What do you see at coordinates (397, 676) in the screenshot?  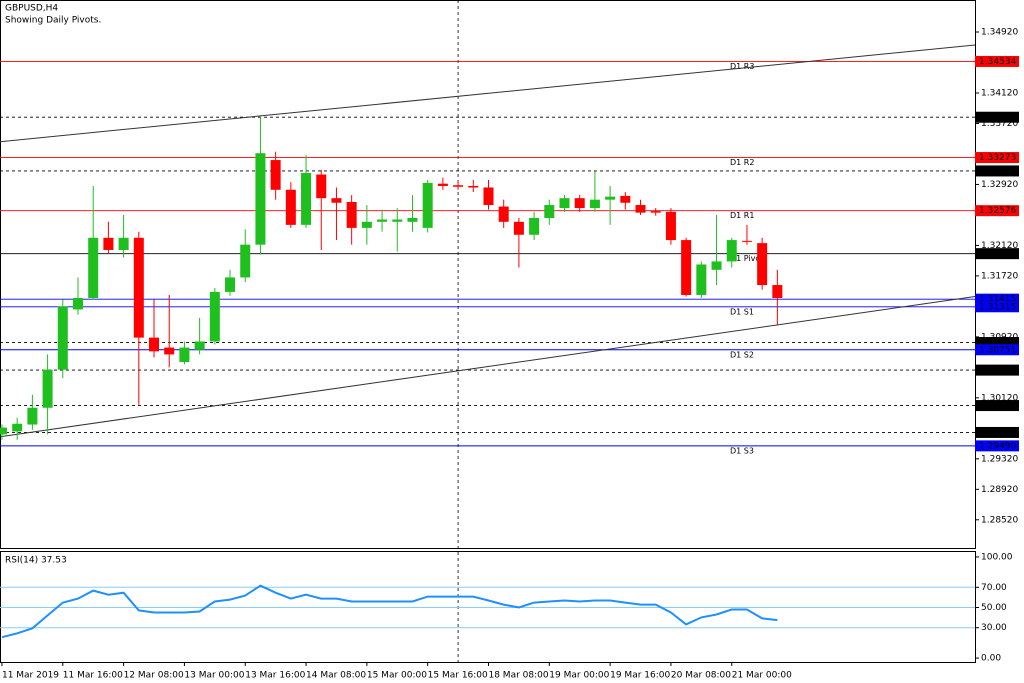 I see `x-tick-label: 15 Mar 00:00` at bounding box center [397, 676].